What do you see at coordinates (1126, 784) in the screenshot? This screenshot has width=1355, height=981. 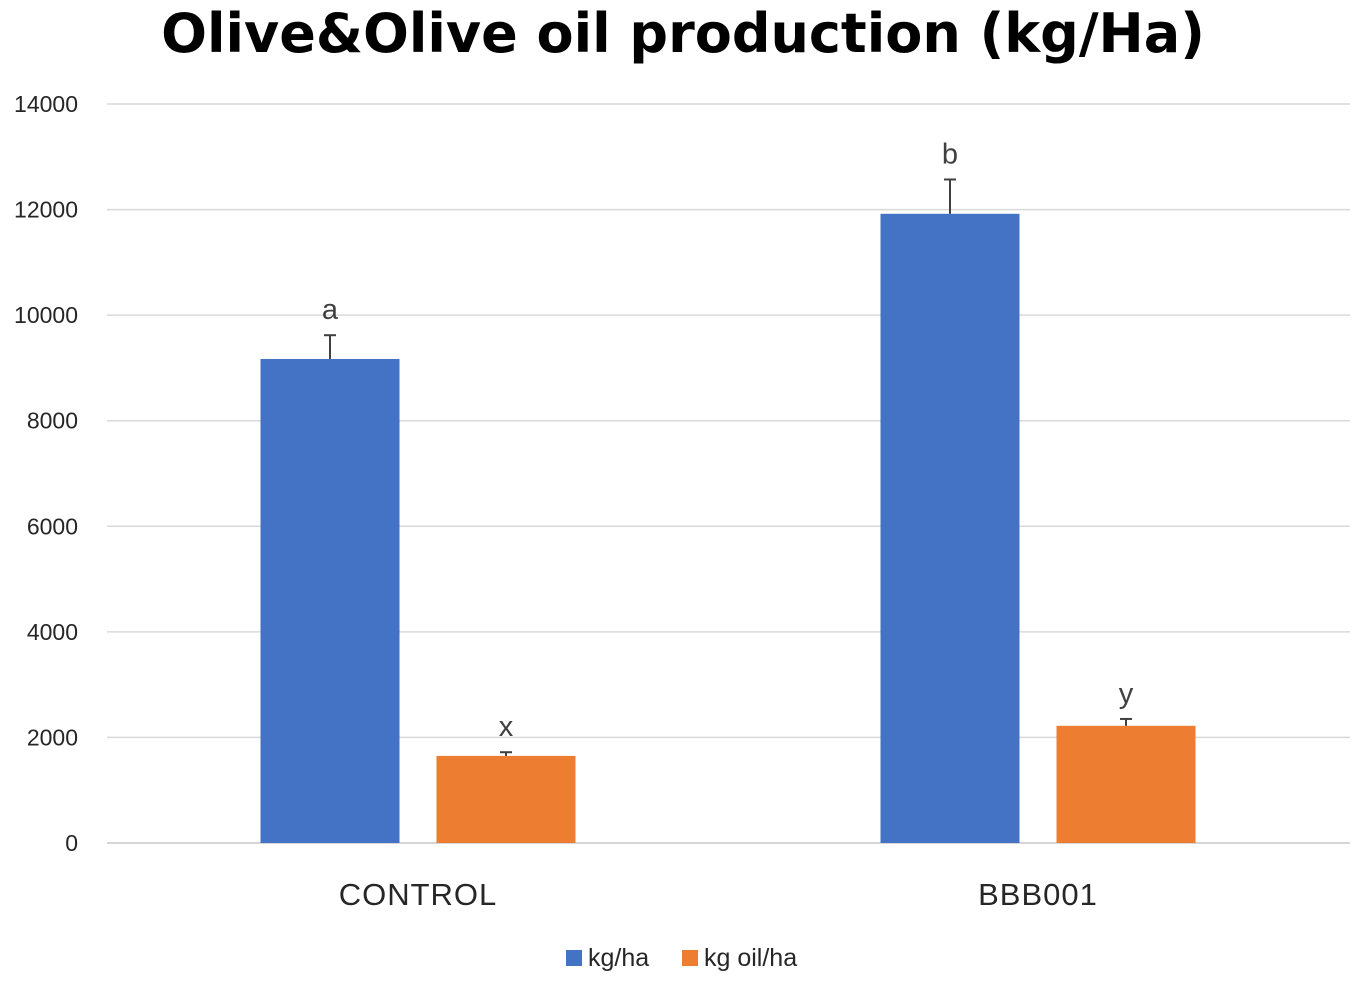 I see `bar-kg-oil-ha-bbb001` at bounding box center [1126, 784].